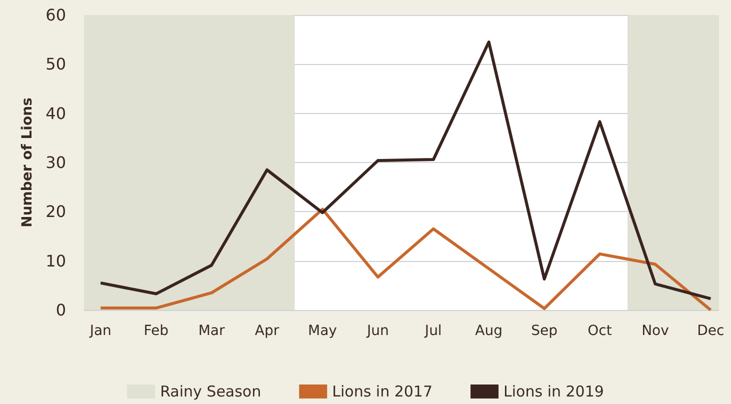 The height and width of the screenshot is (404, 731). I want to click on legend-label: Lions in 2017, so click(382, 391).